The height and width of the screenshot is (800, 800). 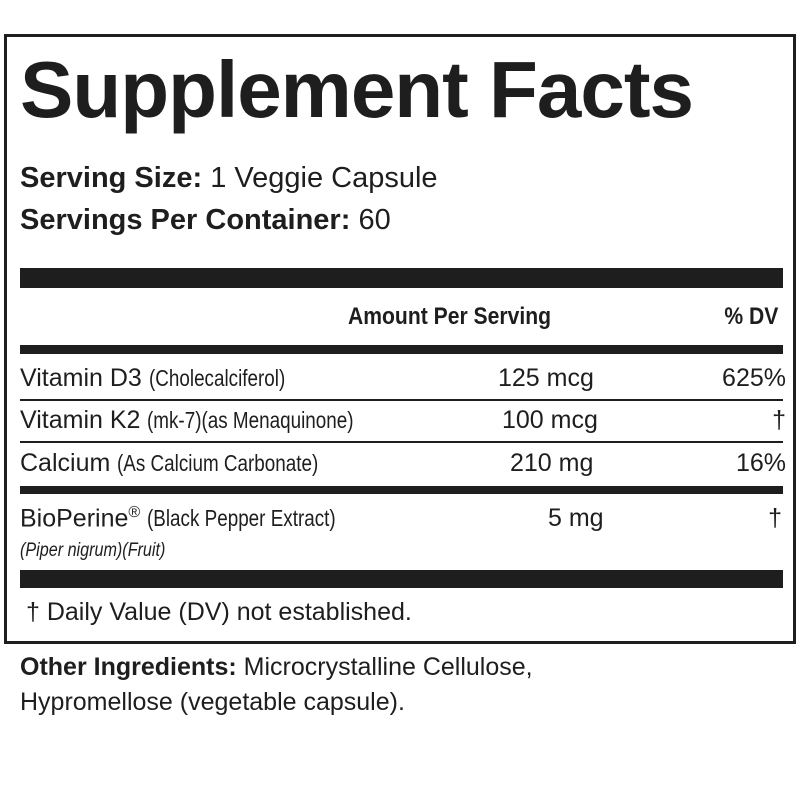 What do you see at coordinates (169, 463) in the screenshot?
I see `nutrient-name: Calcium (As Calcium Carbonate)` at bounding box center [169, 463].